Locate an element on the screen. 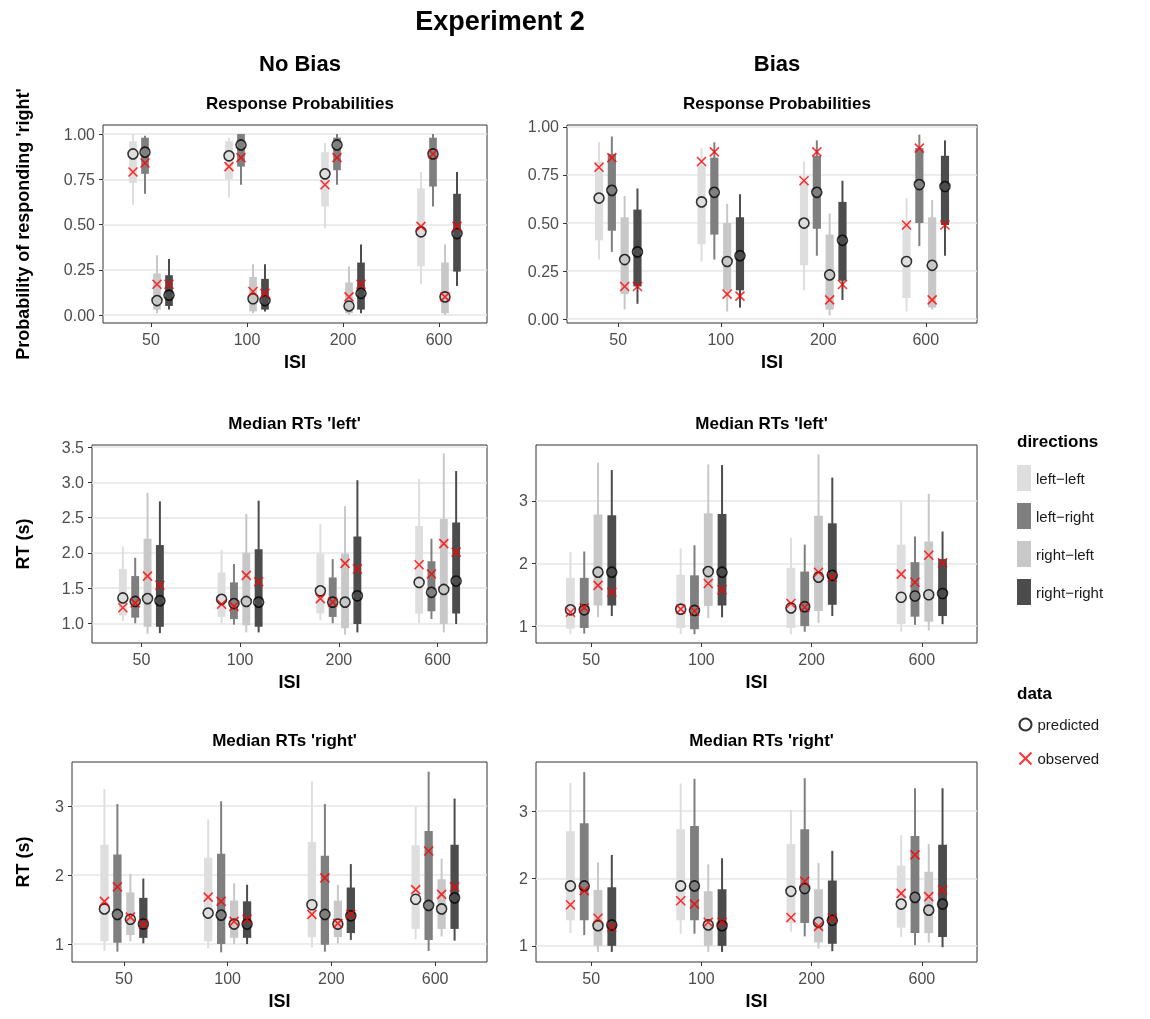  legend-title: data is located at coordinates (1035, 693).